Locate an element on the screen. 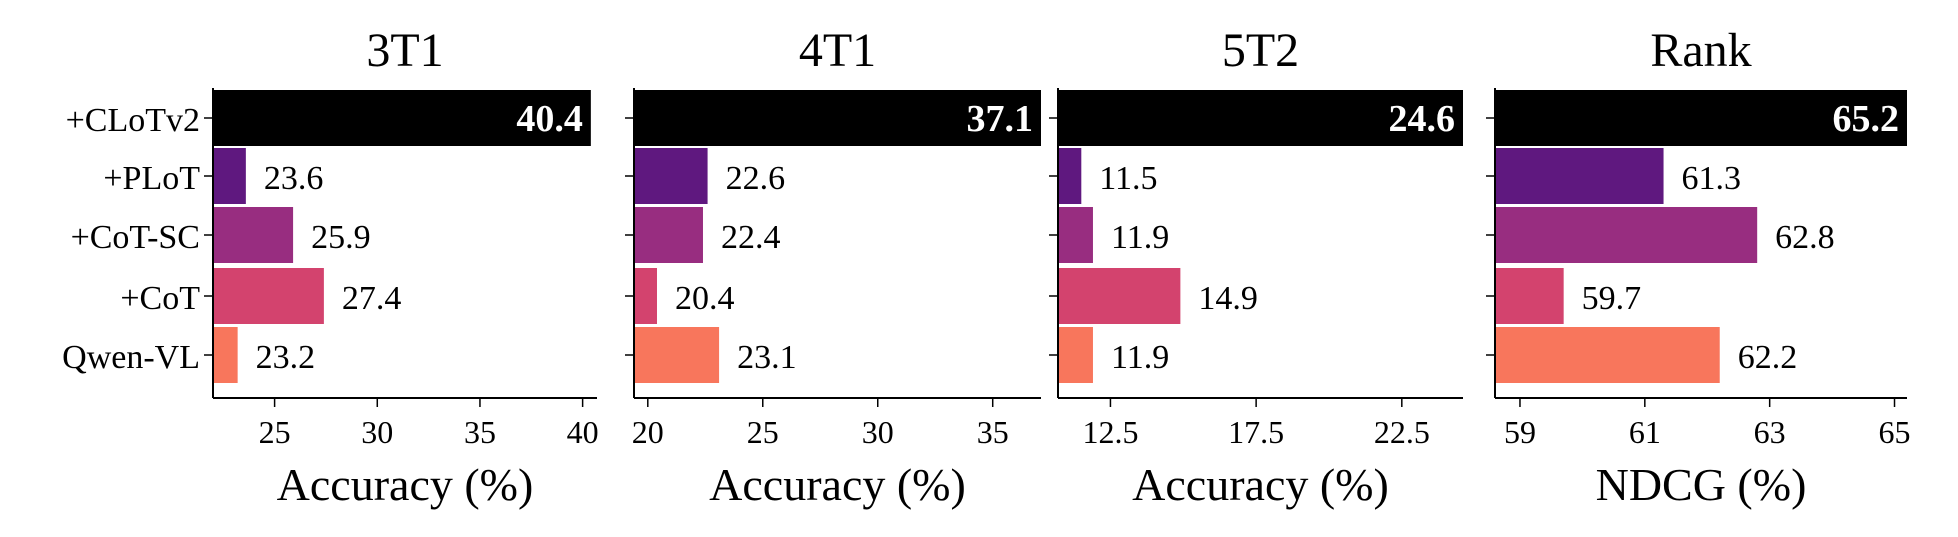  value-label: 61.3 is located at coordinates (1712, 178).